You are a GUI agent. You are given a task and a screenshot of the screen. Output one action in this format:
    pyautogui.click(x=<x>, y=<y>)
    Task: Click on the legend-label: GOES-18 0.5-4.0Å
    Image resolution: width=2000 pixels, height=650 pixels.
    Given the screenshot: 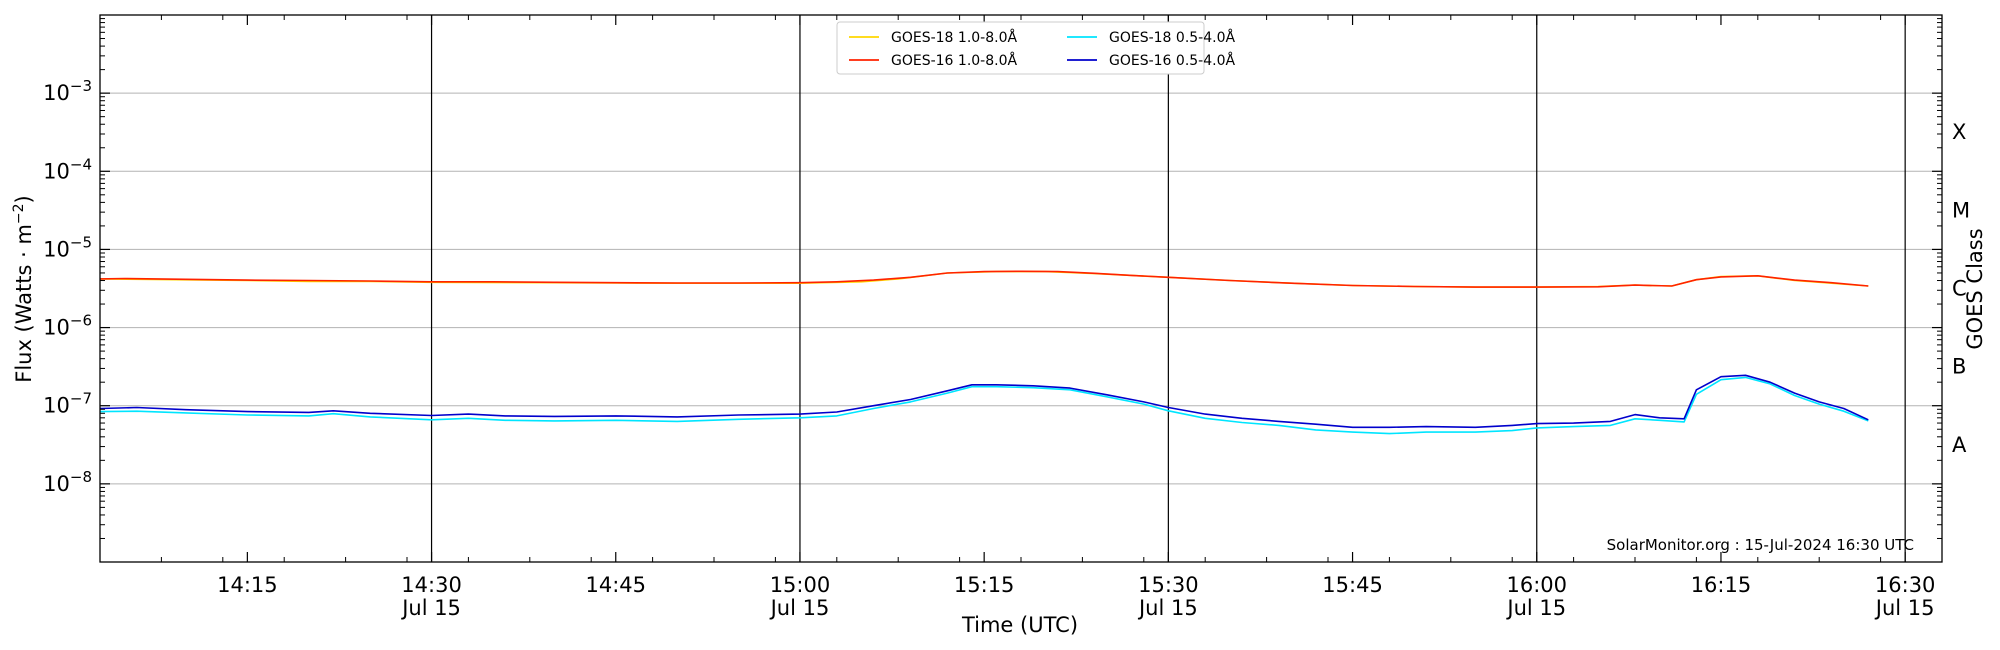 What is the action you would take?
    pyautogui.click(x=1172, y=37)
    